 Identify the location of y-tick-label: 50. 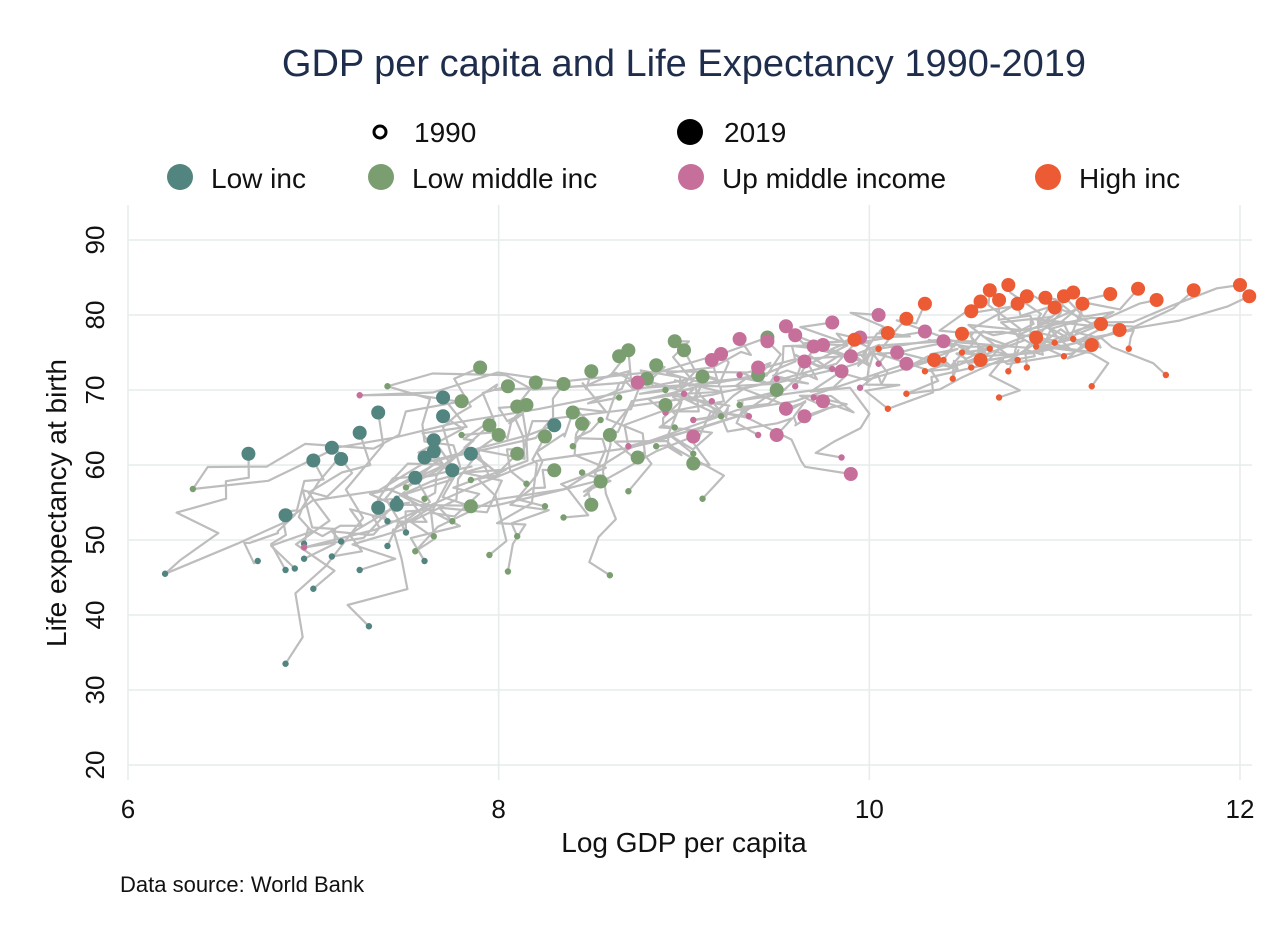
(95, 540).